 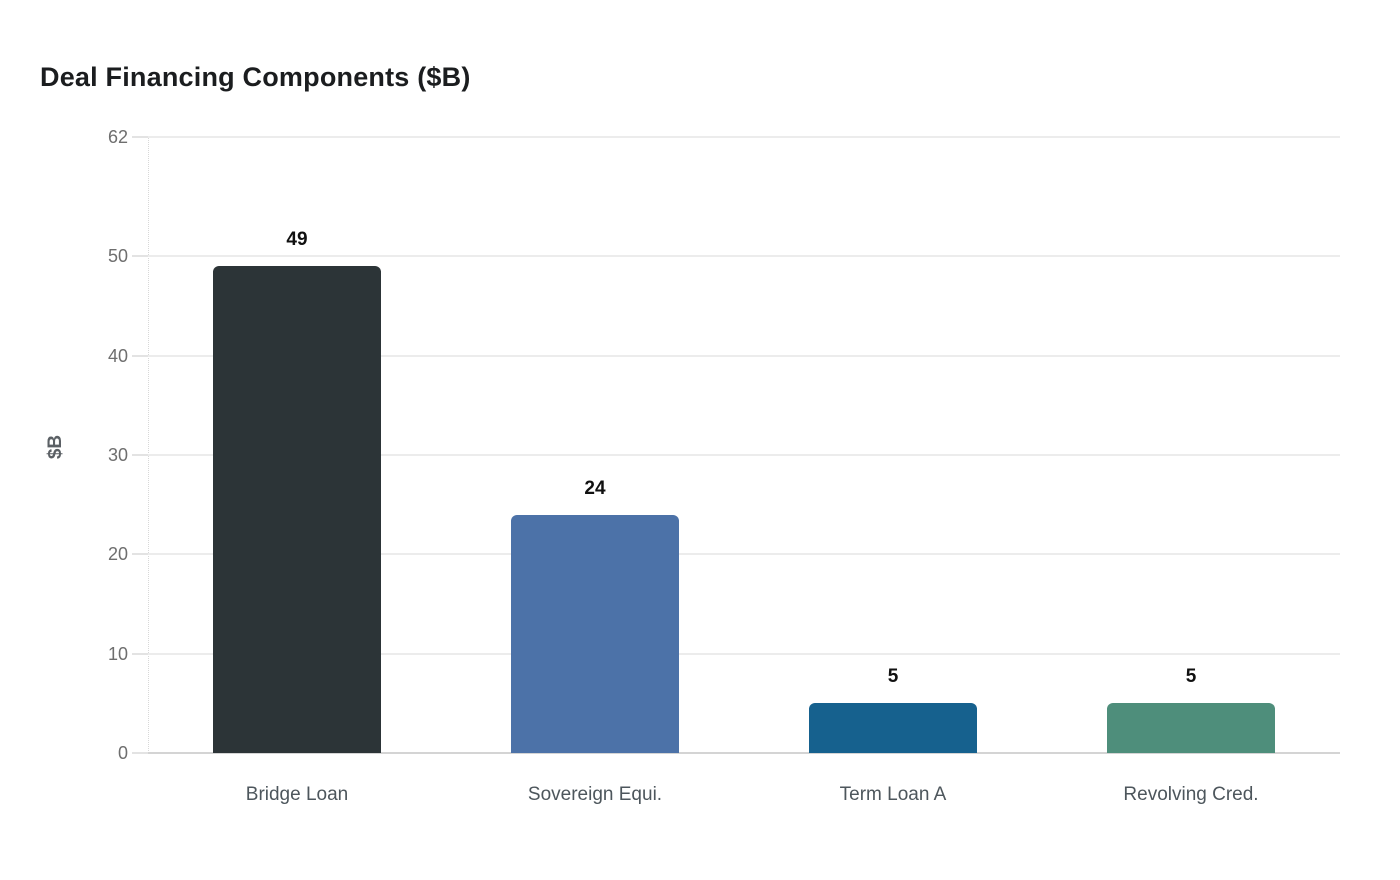 I want to click on y-axis-title: $B, so click(x=55, y=447).